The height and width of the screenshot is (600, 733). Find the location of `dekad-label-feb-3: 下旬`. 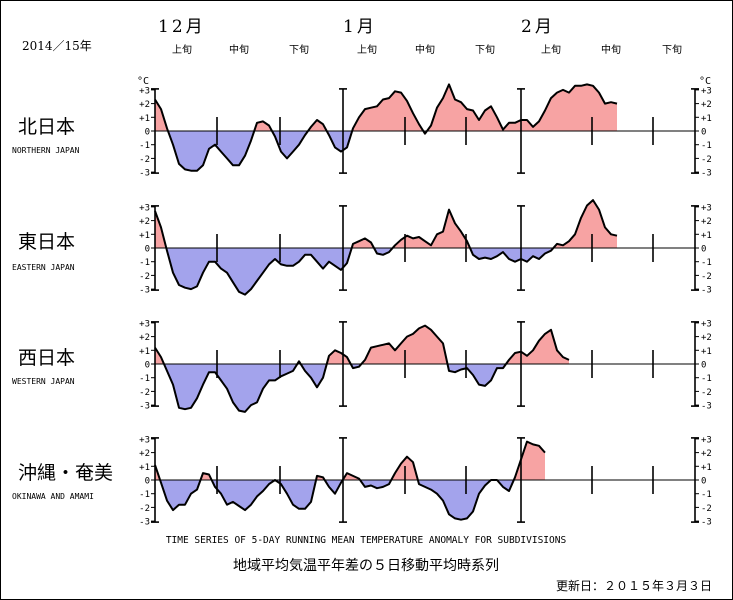

dekad-label-feb-3: 下旬 is located at coordinates (672, 49).